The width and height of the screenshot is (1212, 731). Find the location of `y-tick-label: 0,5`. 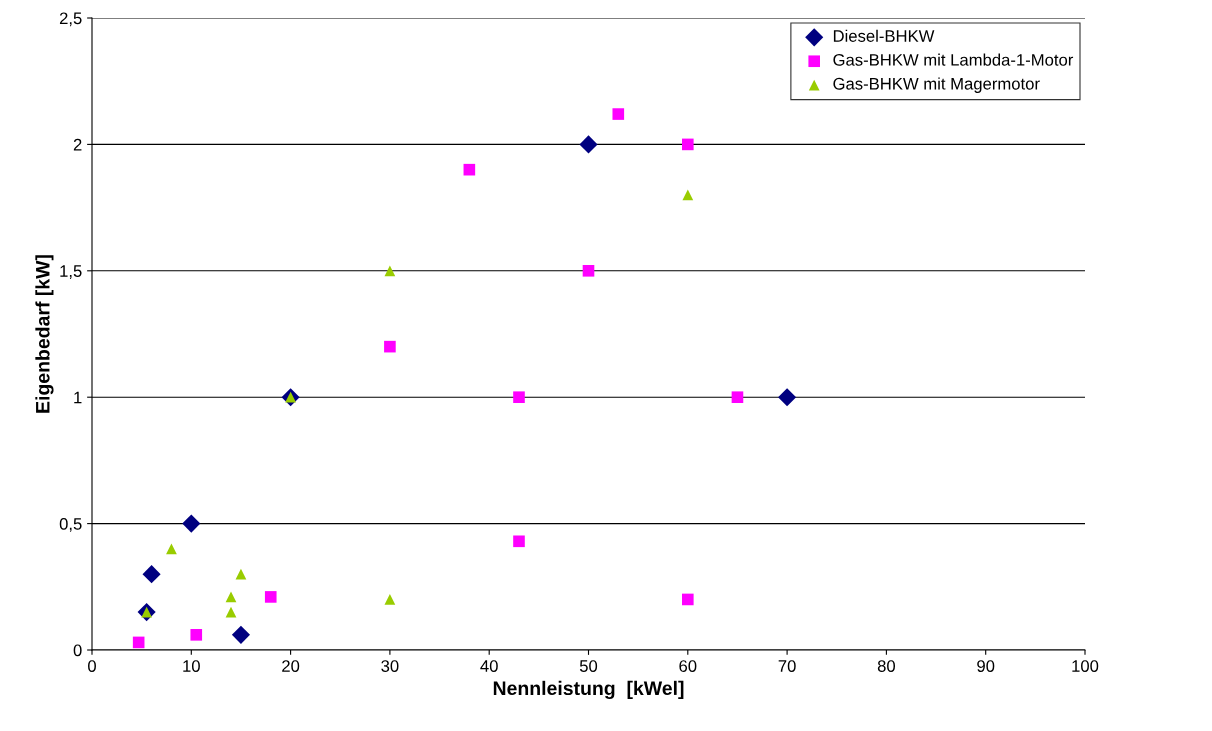

y-tick-label: 0,5 is located at coordinates (70, 525).